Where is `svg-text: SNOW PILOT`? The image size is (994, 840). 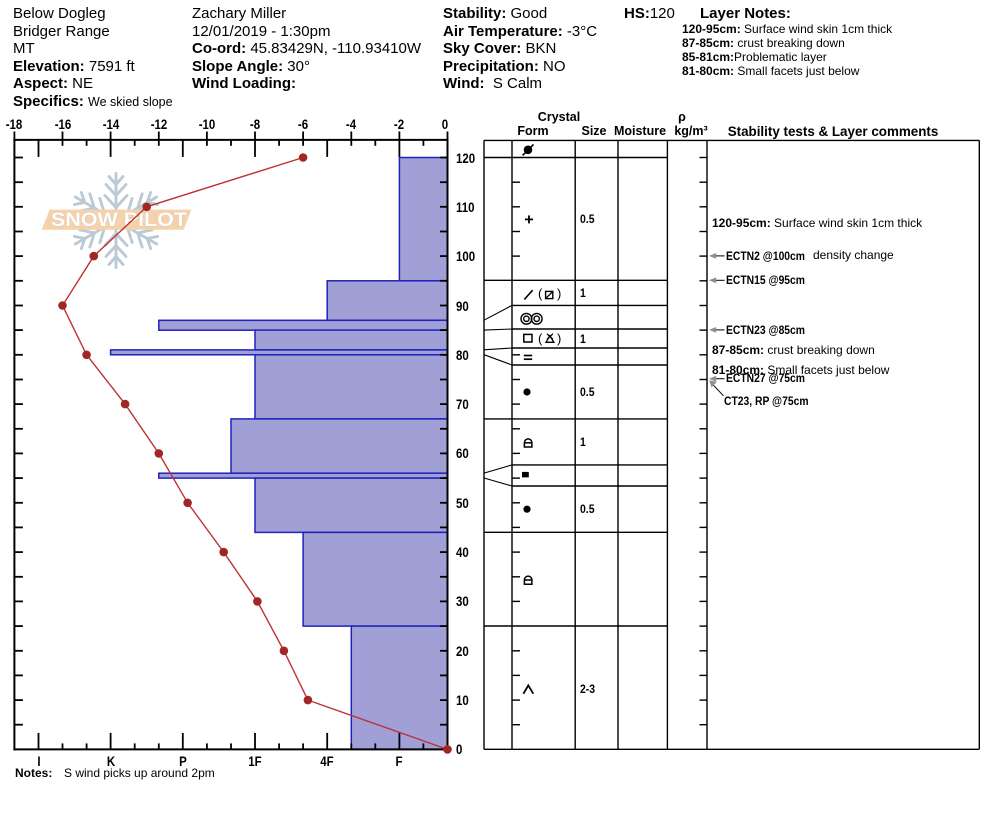 svg-text: SNOW PILOT is located at coordinates (119, 220).